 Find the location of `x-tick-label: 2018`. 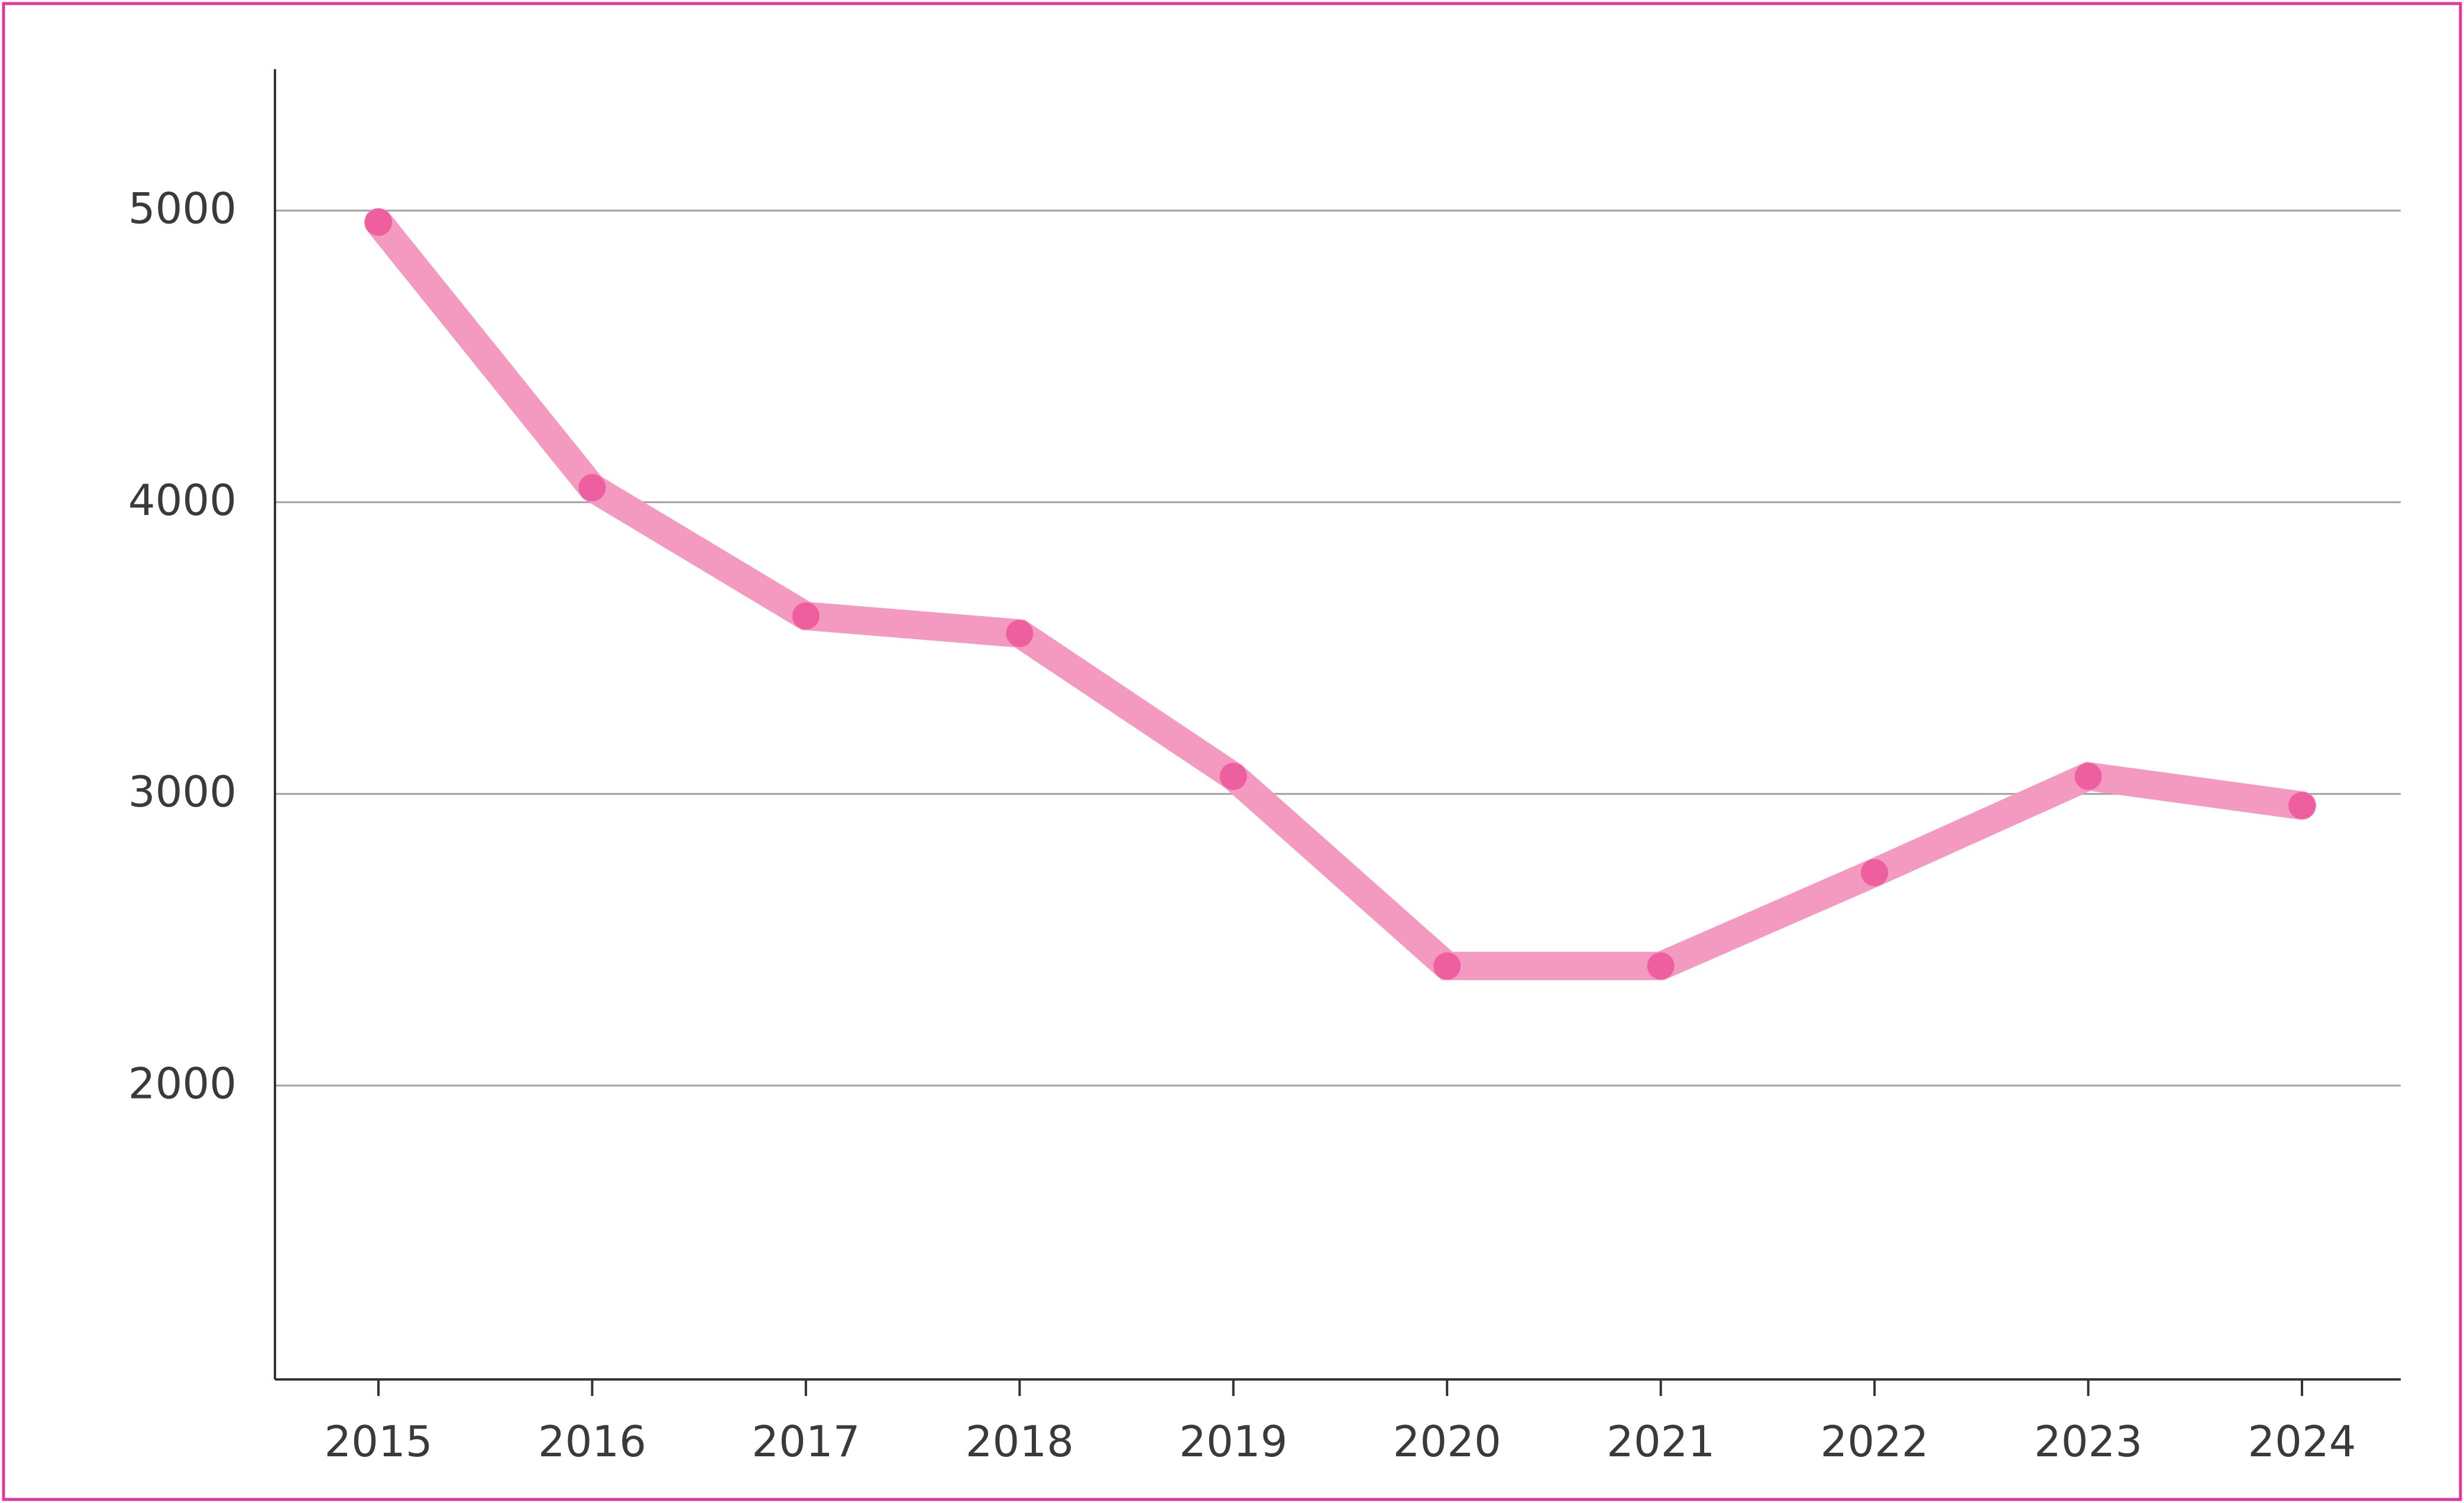

x-tick-label: 2018 is located at coordinates (1020, 1441).